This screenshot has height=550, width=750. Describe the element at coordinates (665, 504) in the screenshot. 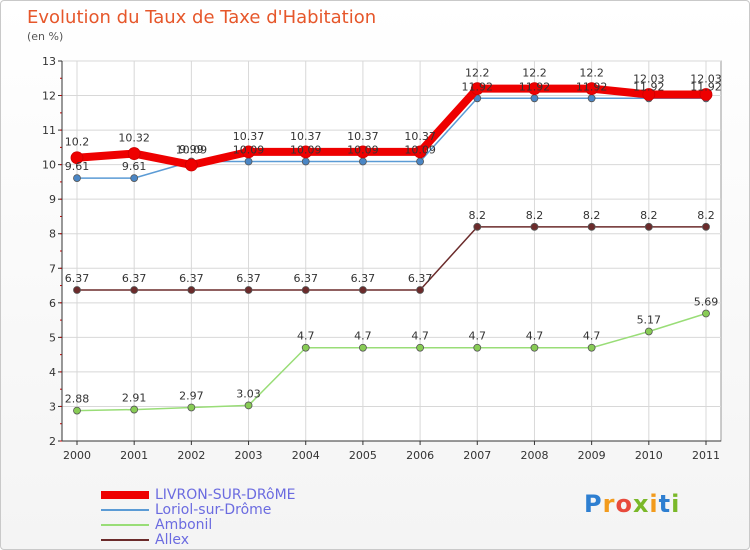

I see `logo-letter: t` at that location.